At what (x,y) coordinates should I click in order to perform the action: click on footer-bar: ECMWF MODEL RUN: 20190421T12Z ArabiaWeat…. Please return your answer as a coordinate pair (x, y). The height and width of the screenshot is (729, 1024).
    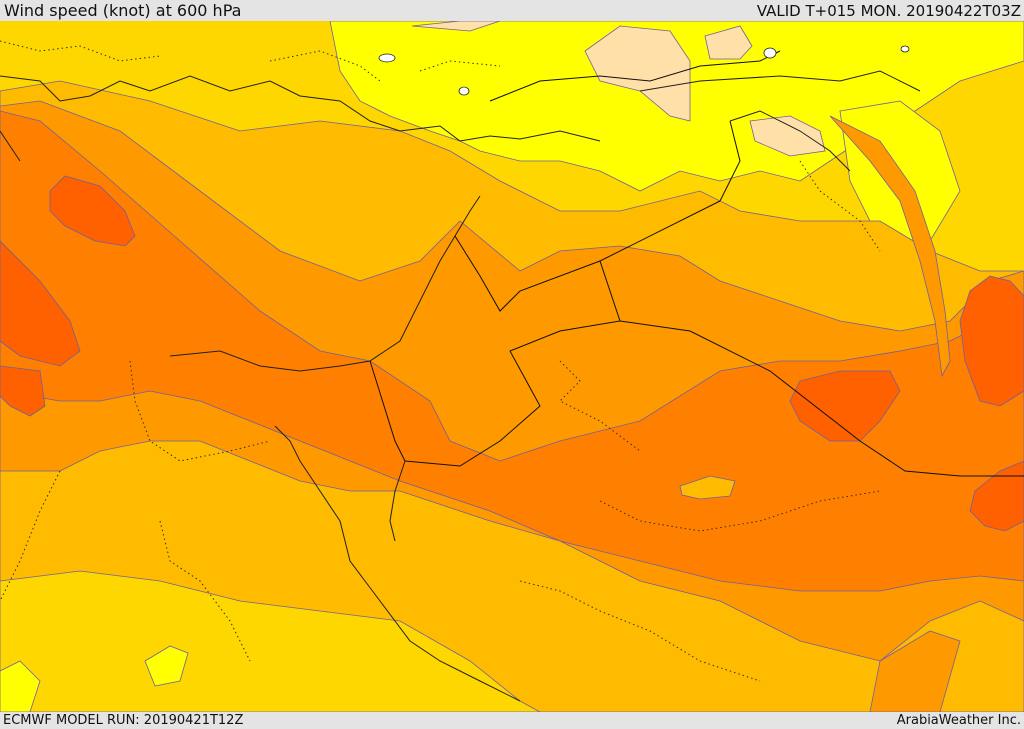
    Looking at the image, I should click on (512, 720).